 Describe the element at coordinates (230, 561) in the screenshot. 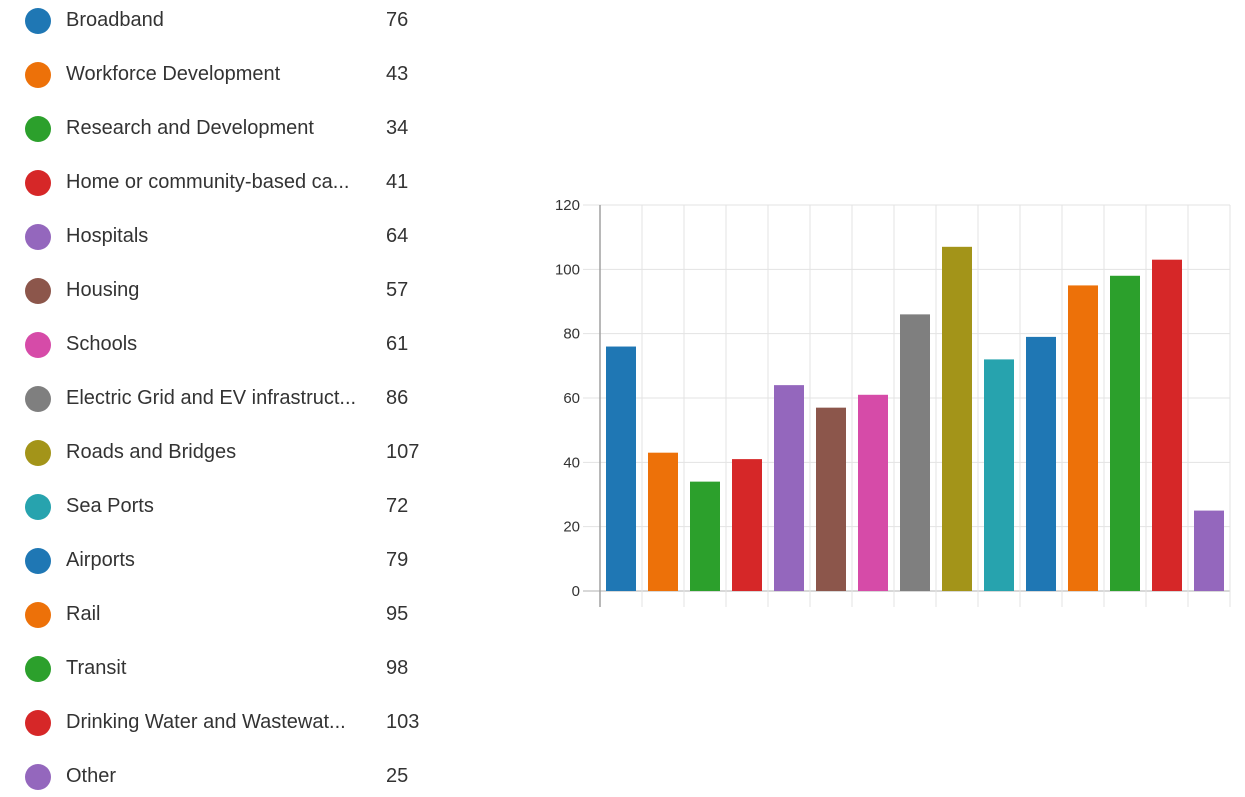

I see `legend-item: Airports 79` at that location.